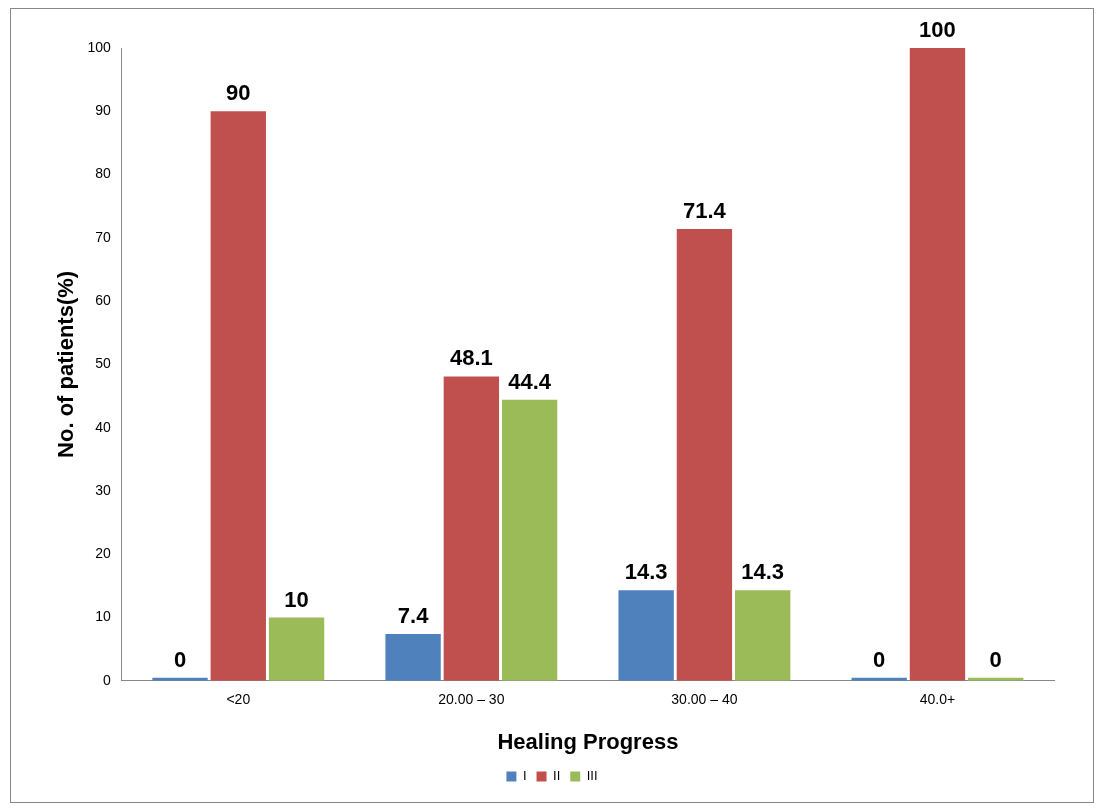 The height and width of the screenshot is (811, 1104). I want to click on data-label: 71.4, so click(705, 211).